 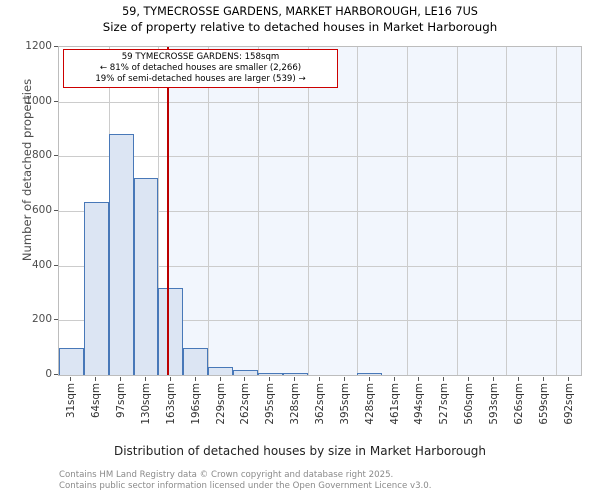 I want to click on subject-property-marker-line, so click(x=168, y=211).